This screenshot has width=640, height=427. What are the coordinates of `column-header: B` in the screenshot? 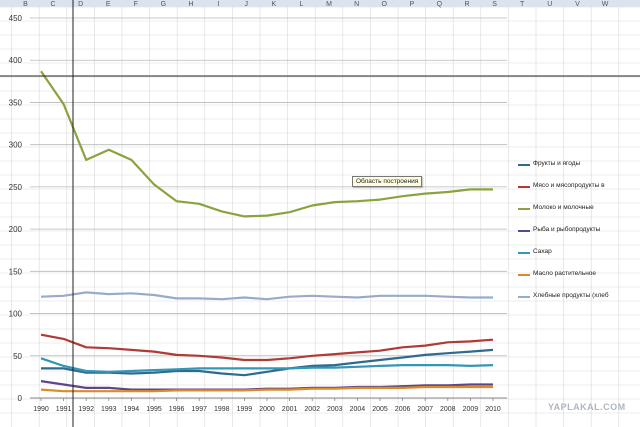 It's located at (25, 4).